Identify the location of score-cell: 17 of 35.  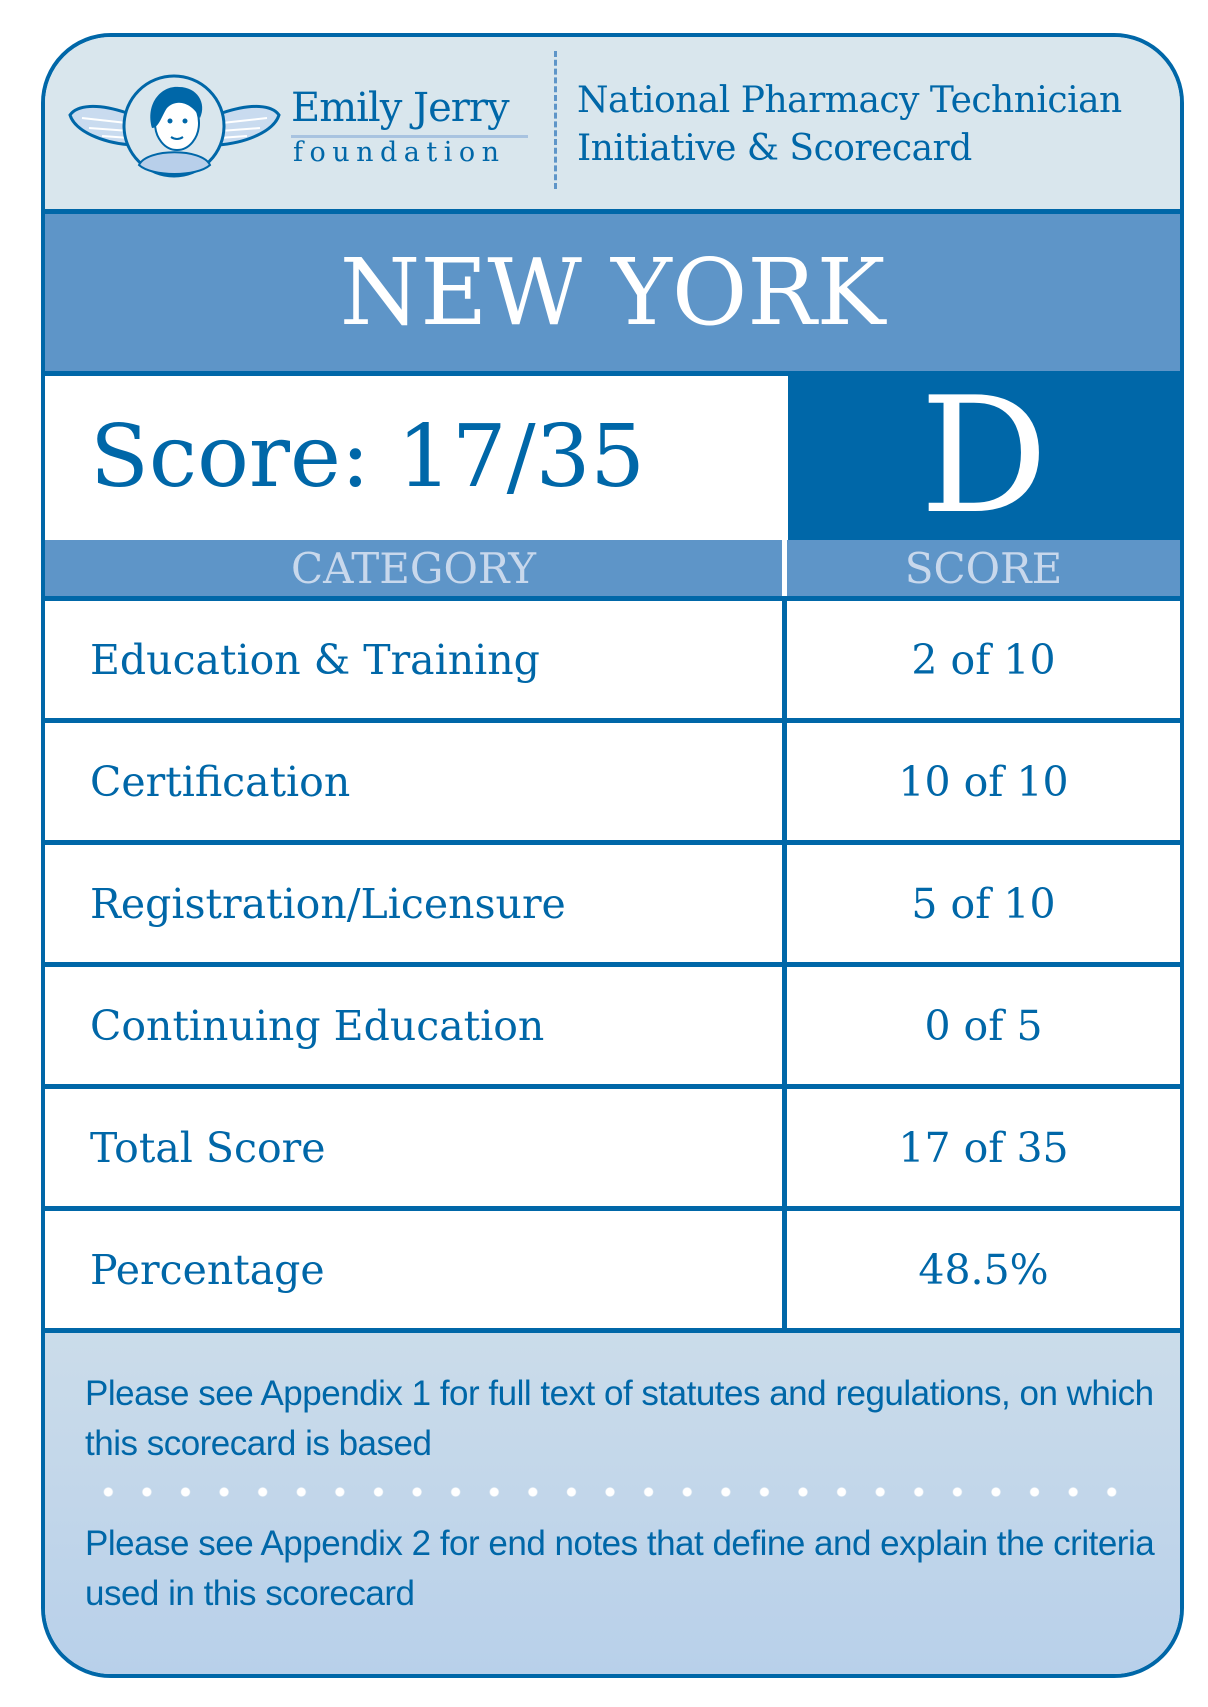
(983, 1147).